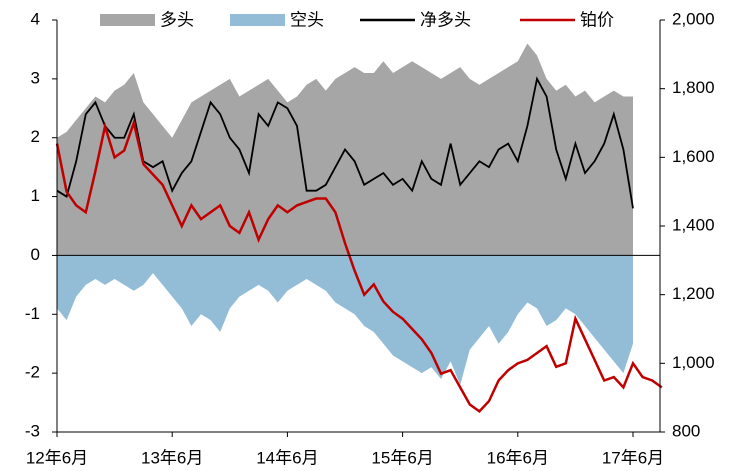  What do you see at coordinates (32, 430) in the screenshot?
I see `y-tick-label: -3` at bounding box center [32, 430].